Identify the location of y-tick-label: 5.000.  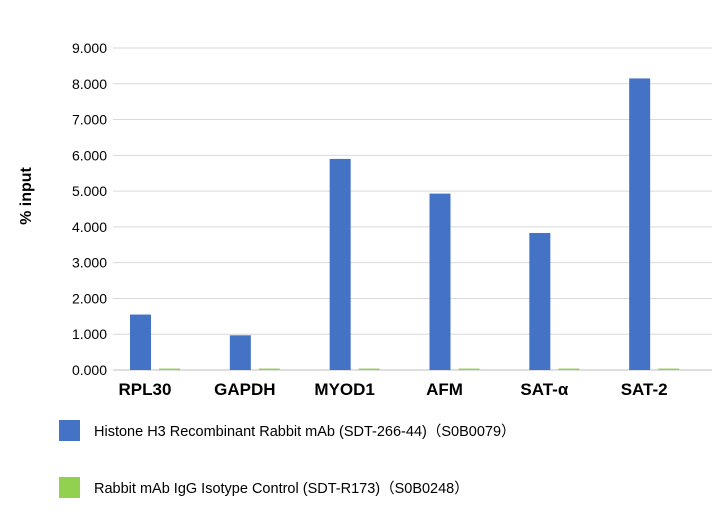
(89, 191).